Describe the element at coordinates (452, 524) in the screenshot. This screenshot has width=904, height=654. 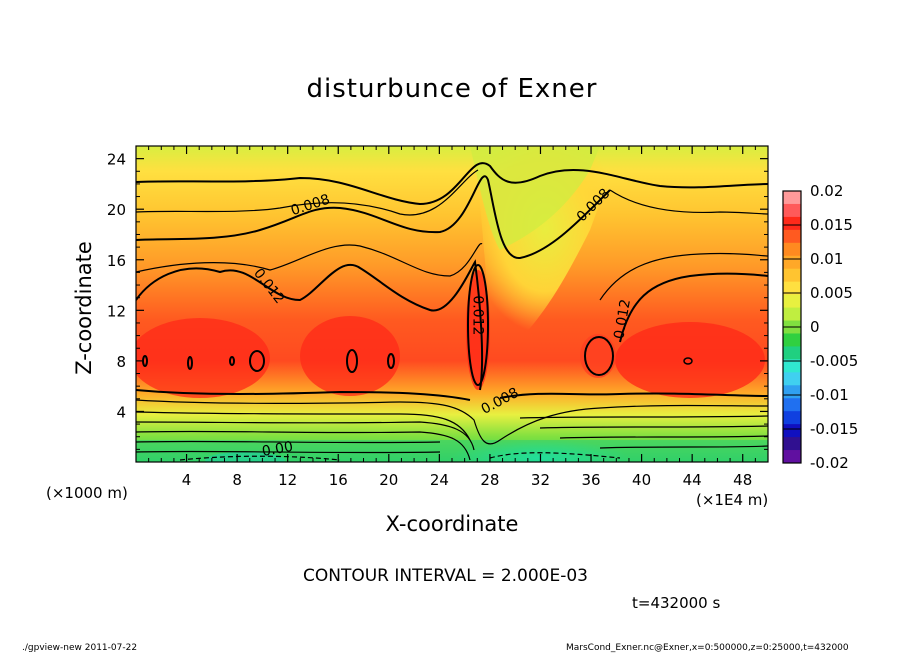
I see `x-axis-label: X-coordinate` at that location.